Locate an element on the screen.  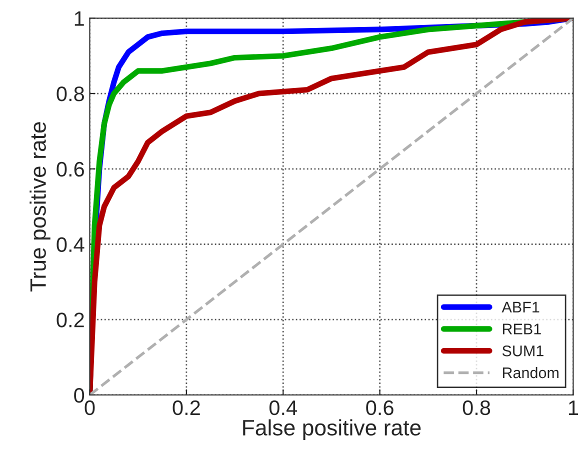
x-tick-label: 0.8 is located at coordinates (476, 408).